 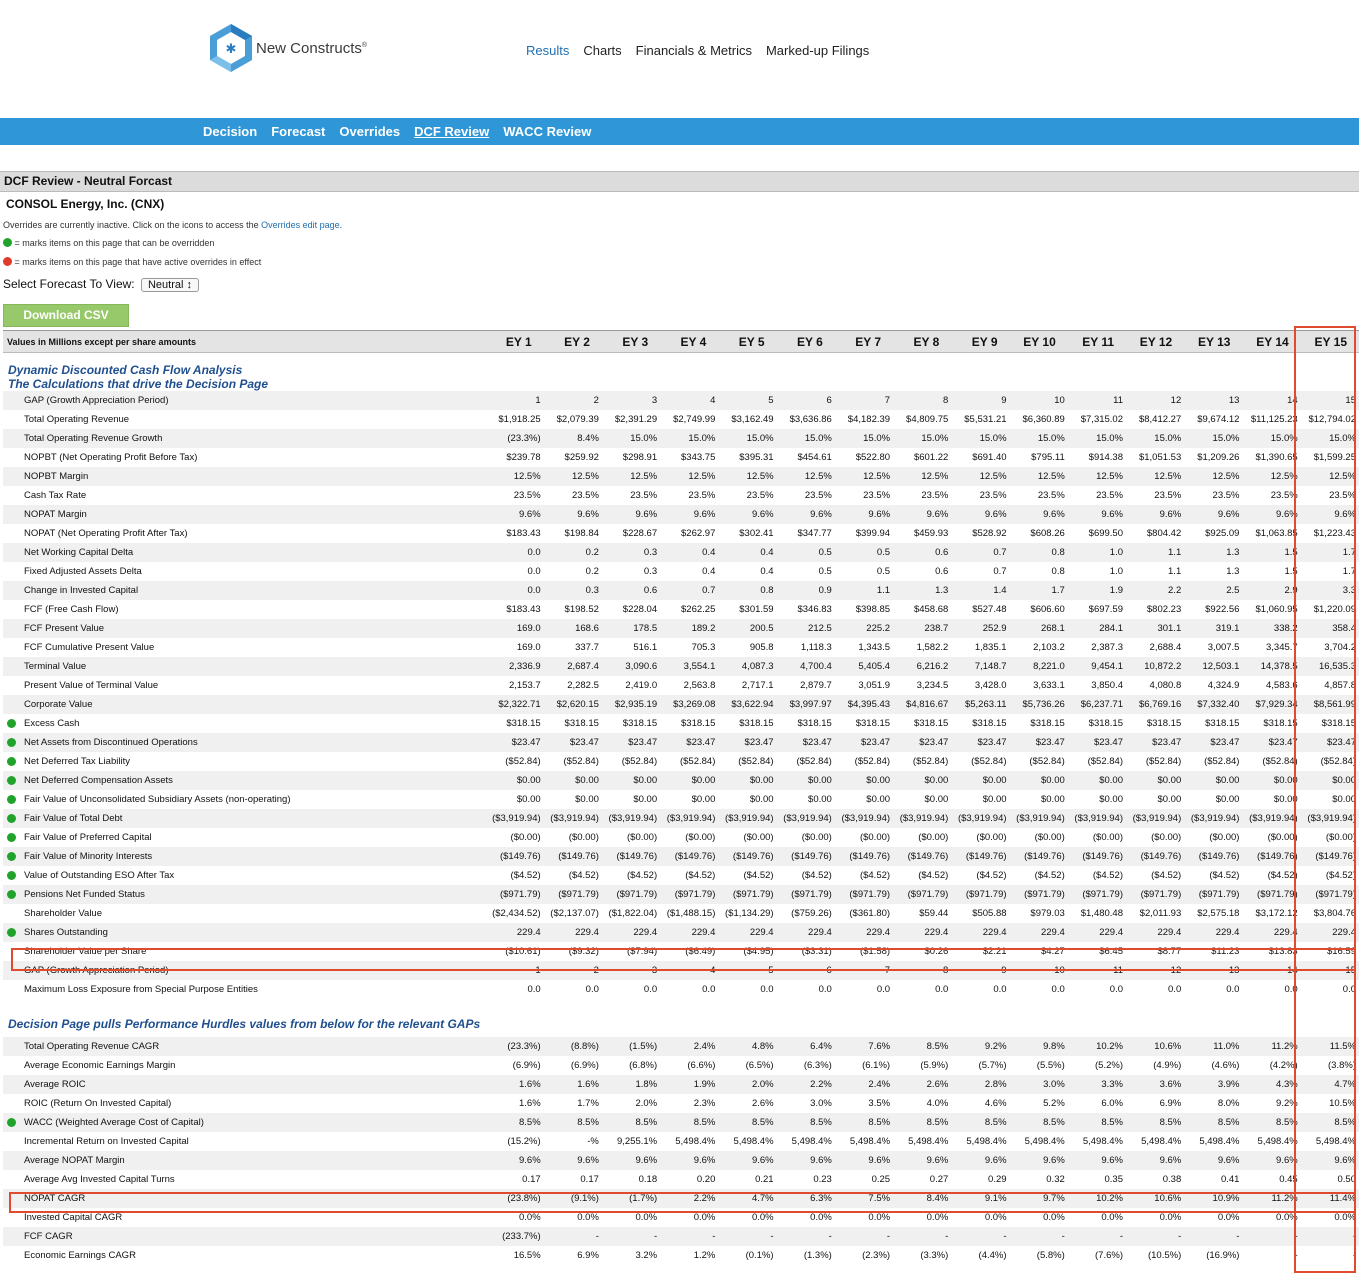 What do you see at coordinates (1329, 856) in the screenshot?
I see `cell-value: ($149.76)` at bounding box center [1329, 856].